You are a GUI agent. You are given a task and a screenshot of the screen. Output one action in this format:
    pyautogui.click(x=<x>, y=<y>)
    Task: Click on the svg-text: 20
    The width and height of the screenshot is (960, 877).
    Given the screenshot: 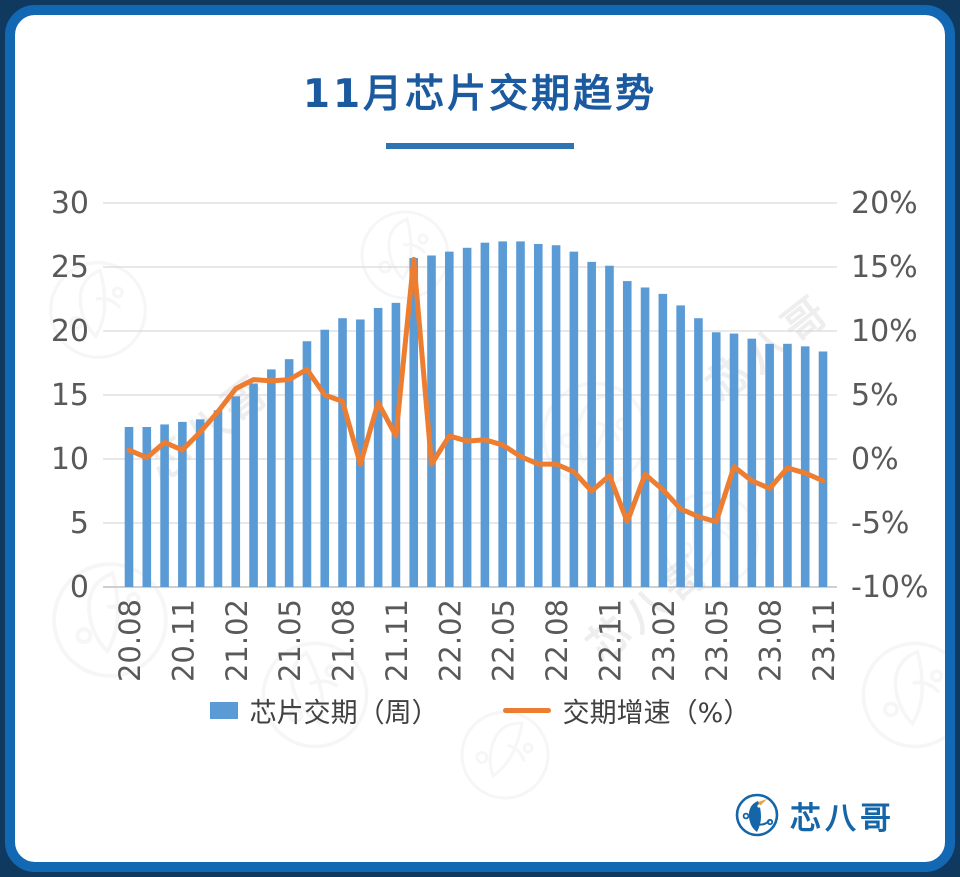 What is the action you would take?
    pyautogui.click(x=70, y=331)
    